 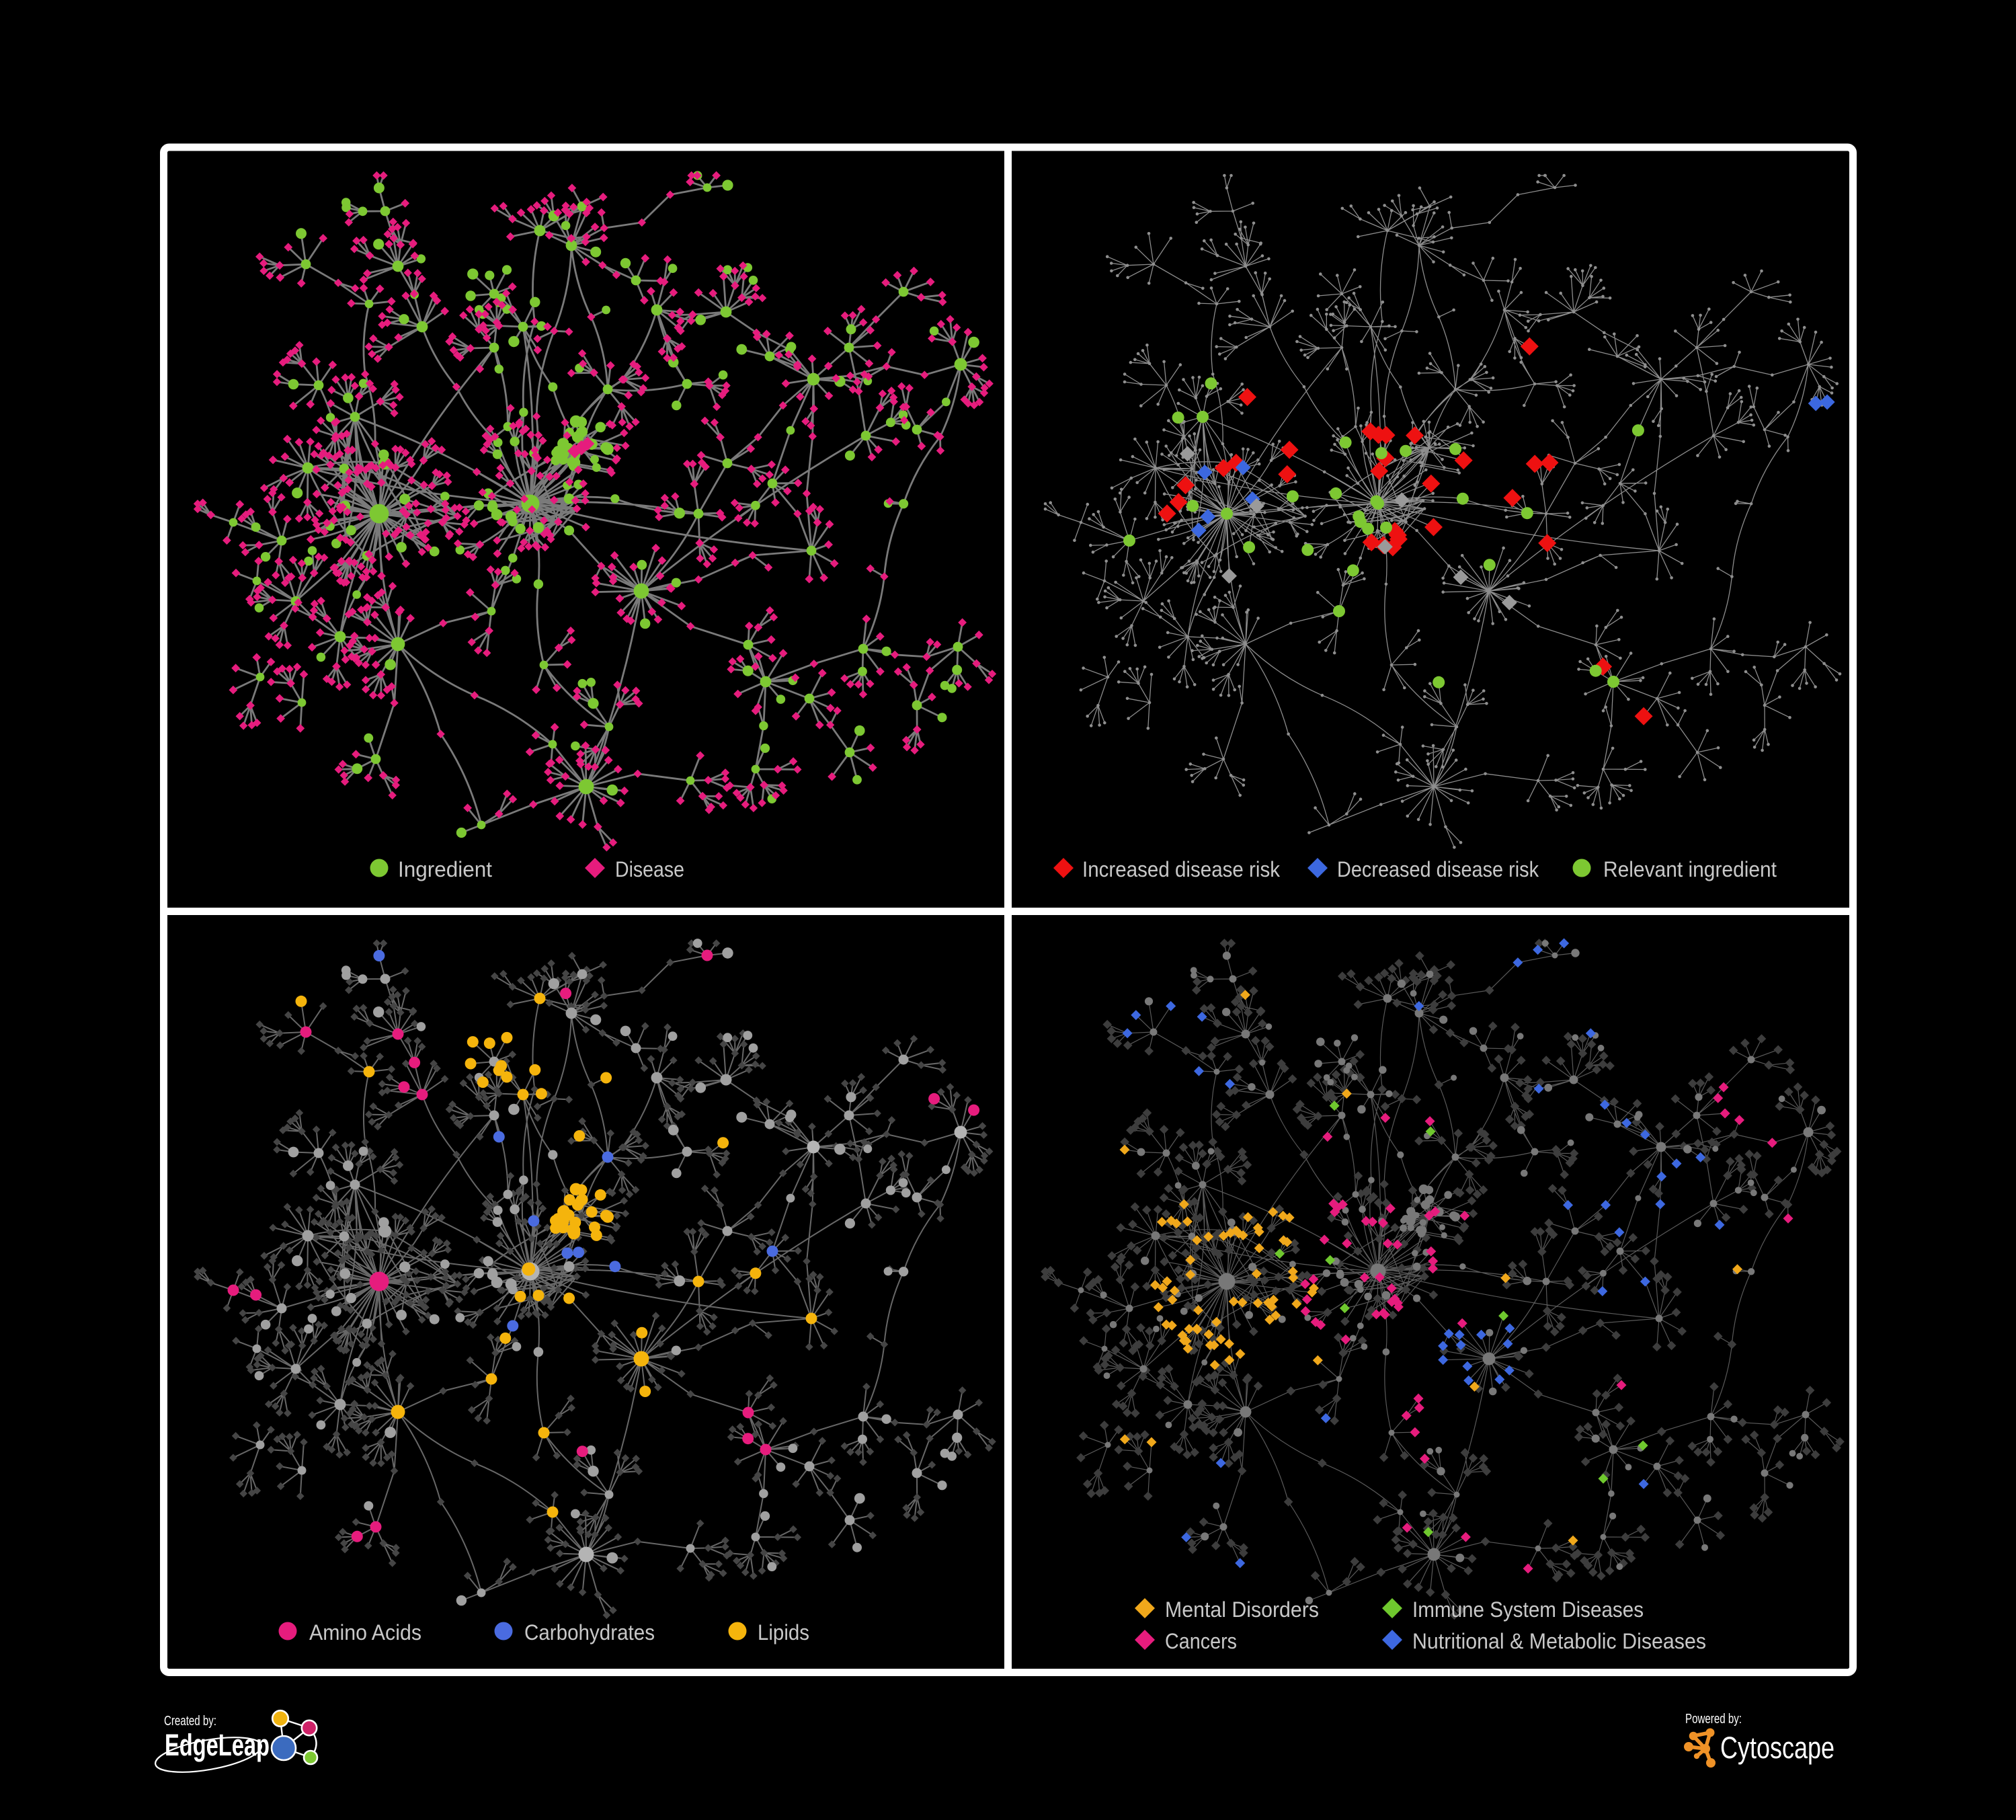 I want to click on svg-text: Immune System Diseases, so click(x=1528, y=1609).